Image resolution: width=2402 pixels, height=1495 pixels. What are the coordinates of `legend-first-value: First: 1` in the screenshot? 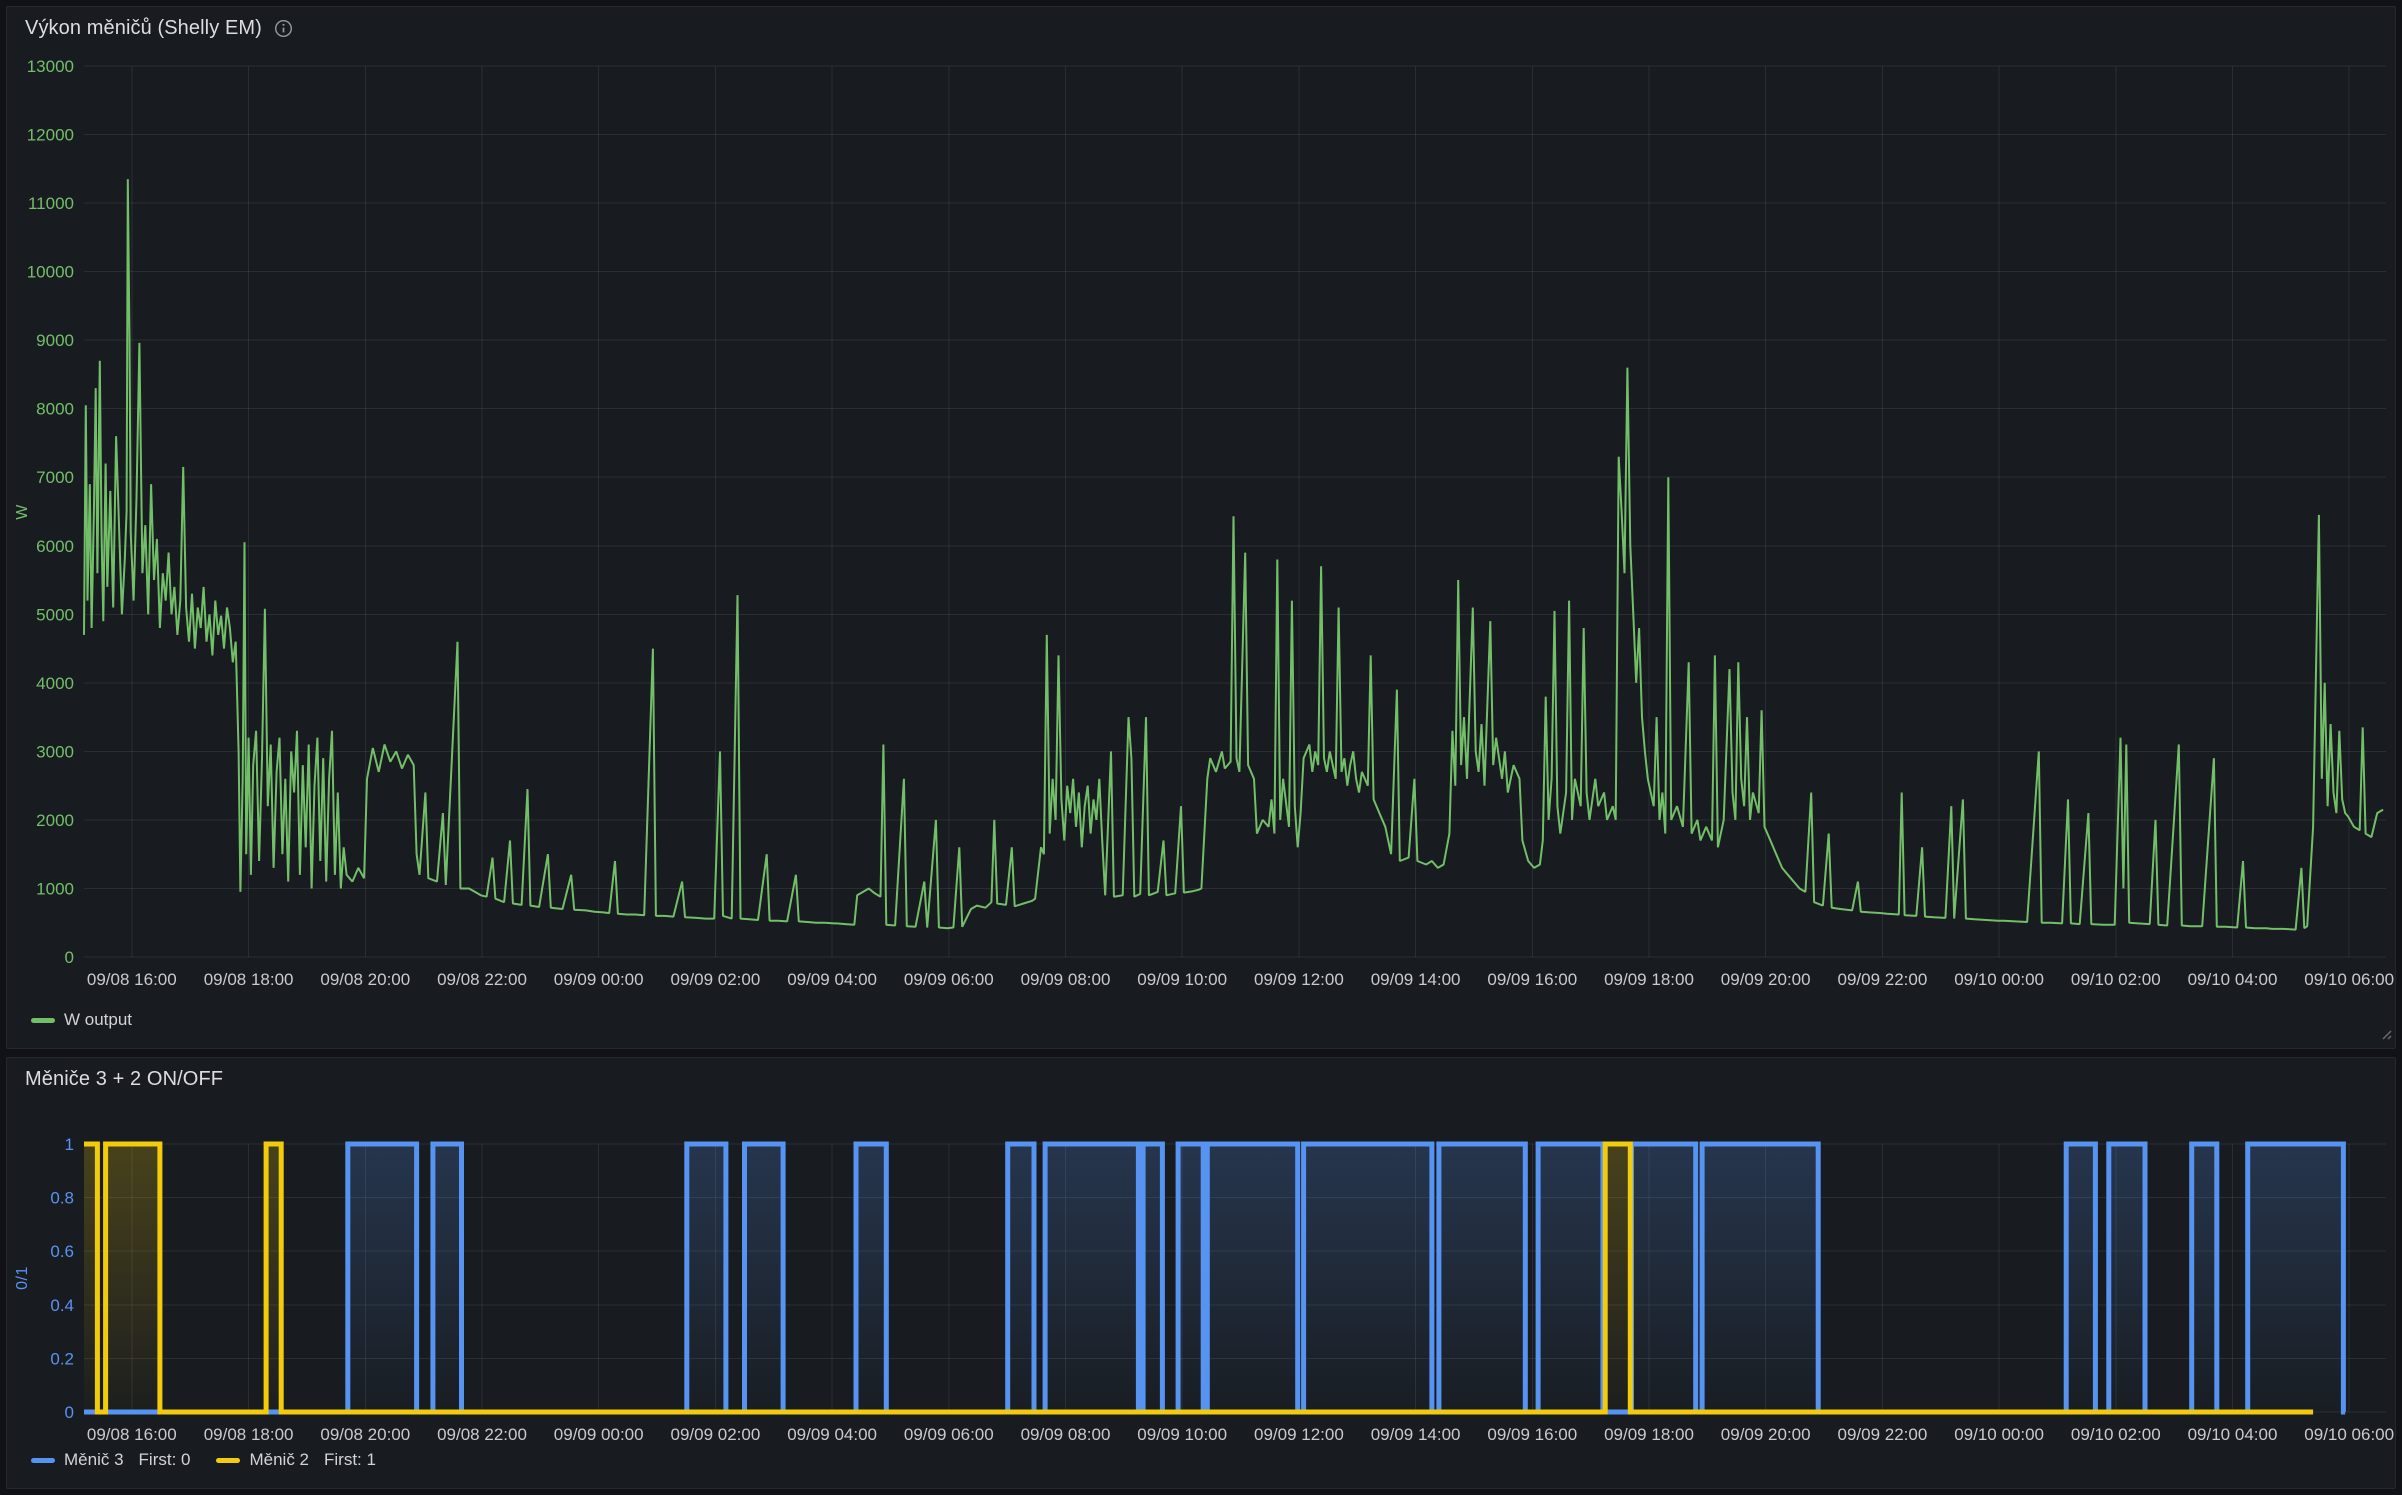 It's located at (350, 1459).